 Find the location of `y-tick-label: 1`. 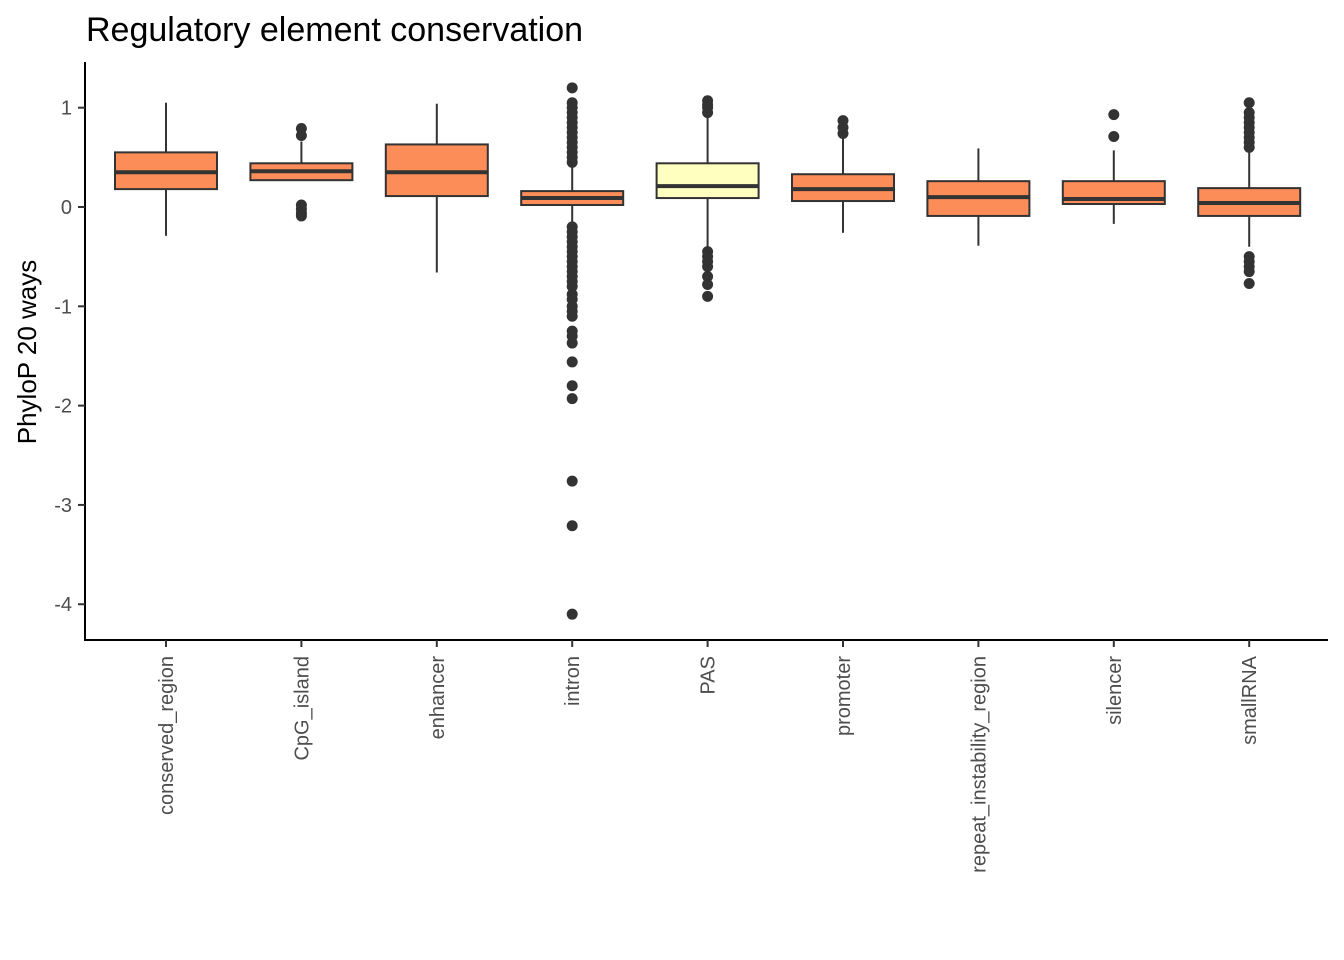

y-tick-label: 1 is located at coordinates (66, 109).